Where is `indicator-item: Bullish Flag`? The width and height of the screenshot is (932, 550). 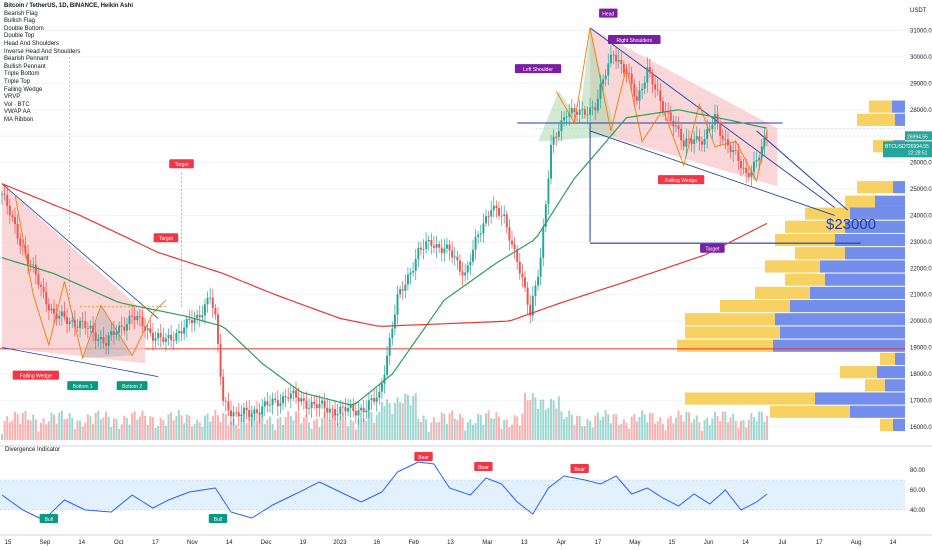
indicator-item: Bullish Flag is located at coordinates (20, 21).